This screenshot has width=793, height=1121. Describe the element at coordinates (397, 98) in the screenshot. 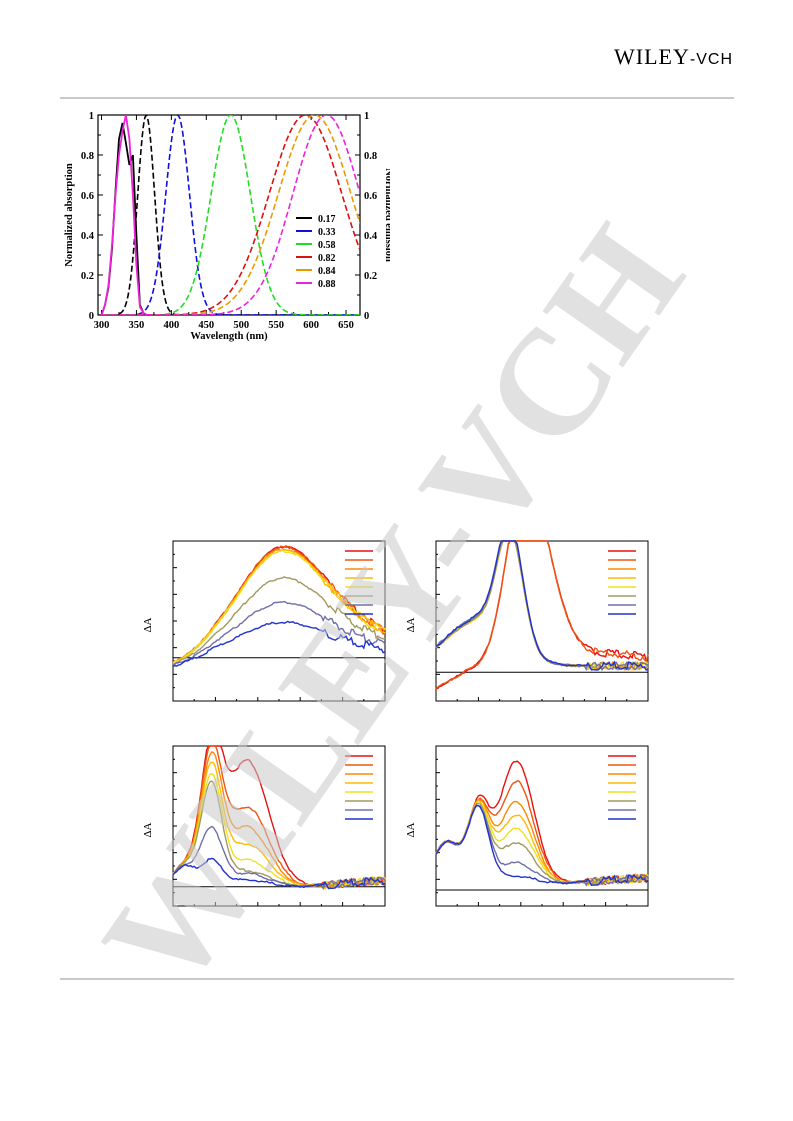

I see `header-rule` at that location.